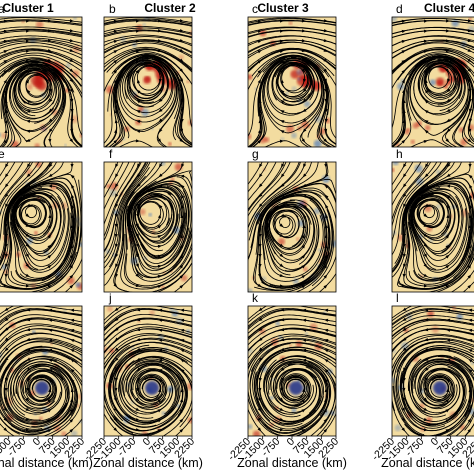  Describe the element at coordinates (2, 9) in the screenshot. I see `panel-letter: a` at that location.